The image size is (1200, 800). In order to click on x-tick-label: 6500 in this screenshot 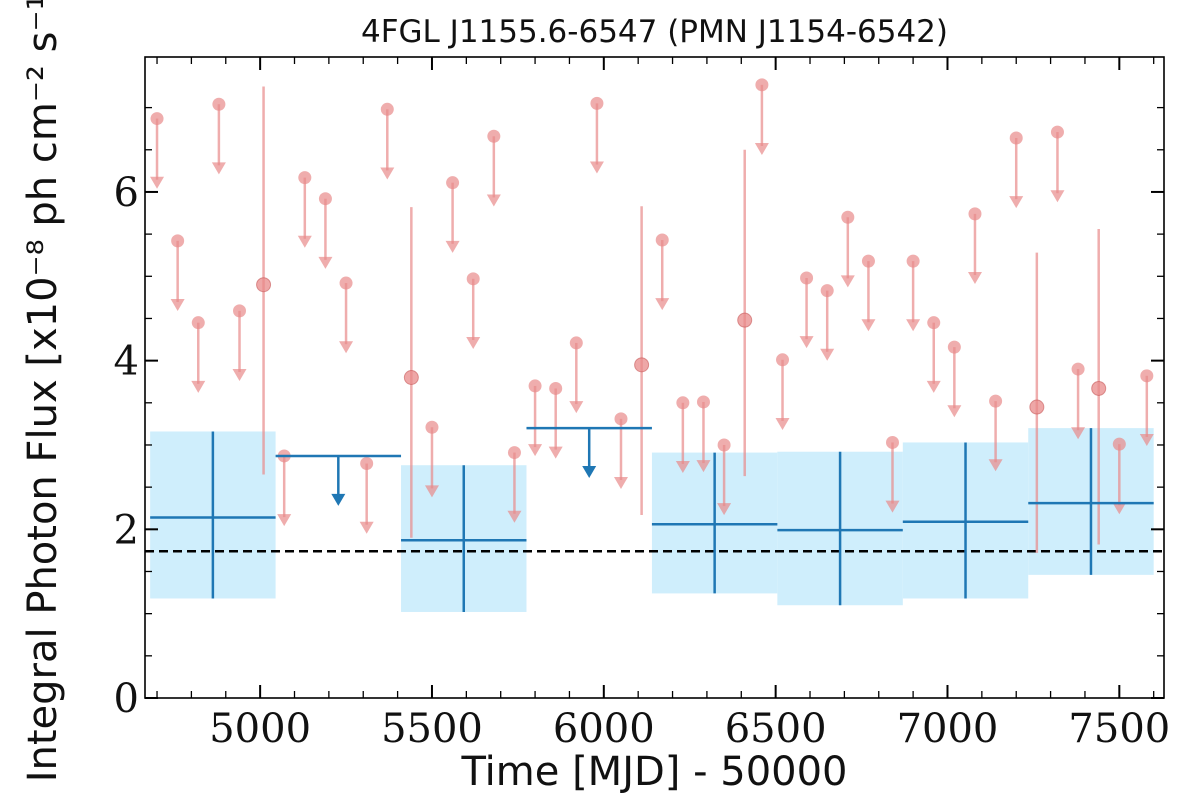, I will do `click(776, 729)`.